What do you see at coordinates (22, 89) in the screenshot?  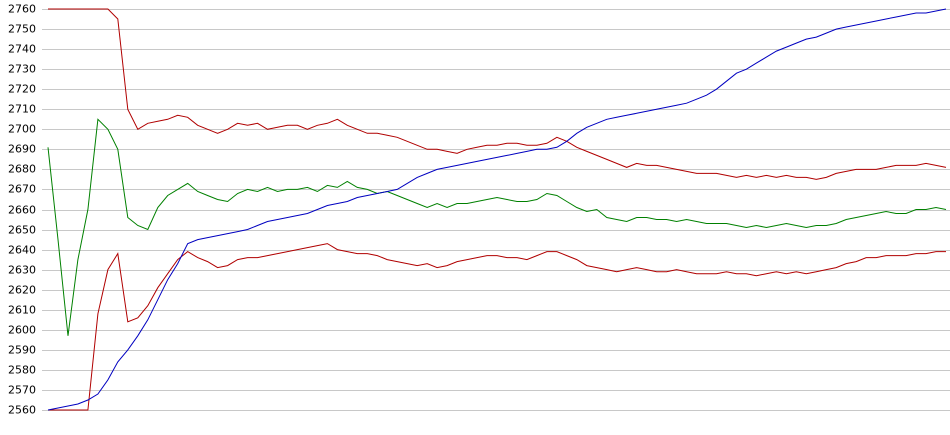 I see `y-tick-label: 2720` at bounding box center [22, 89].